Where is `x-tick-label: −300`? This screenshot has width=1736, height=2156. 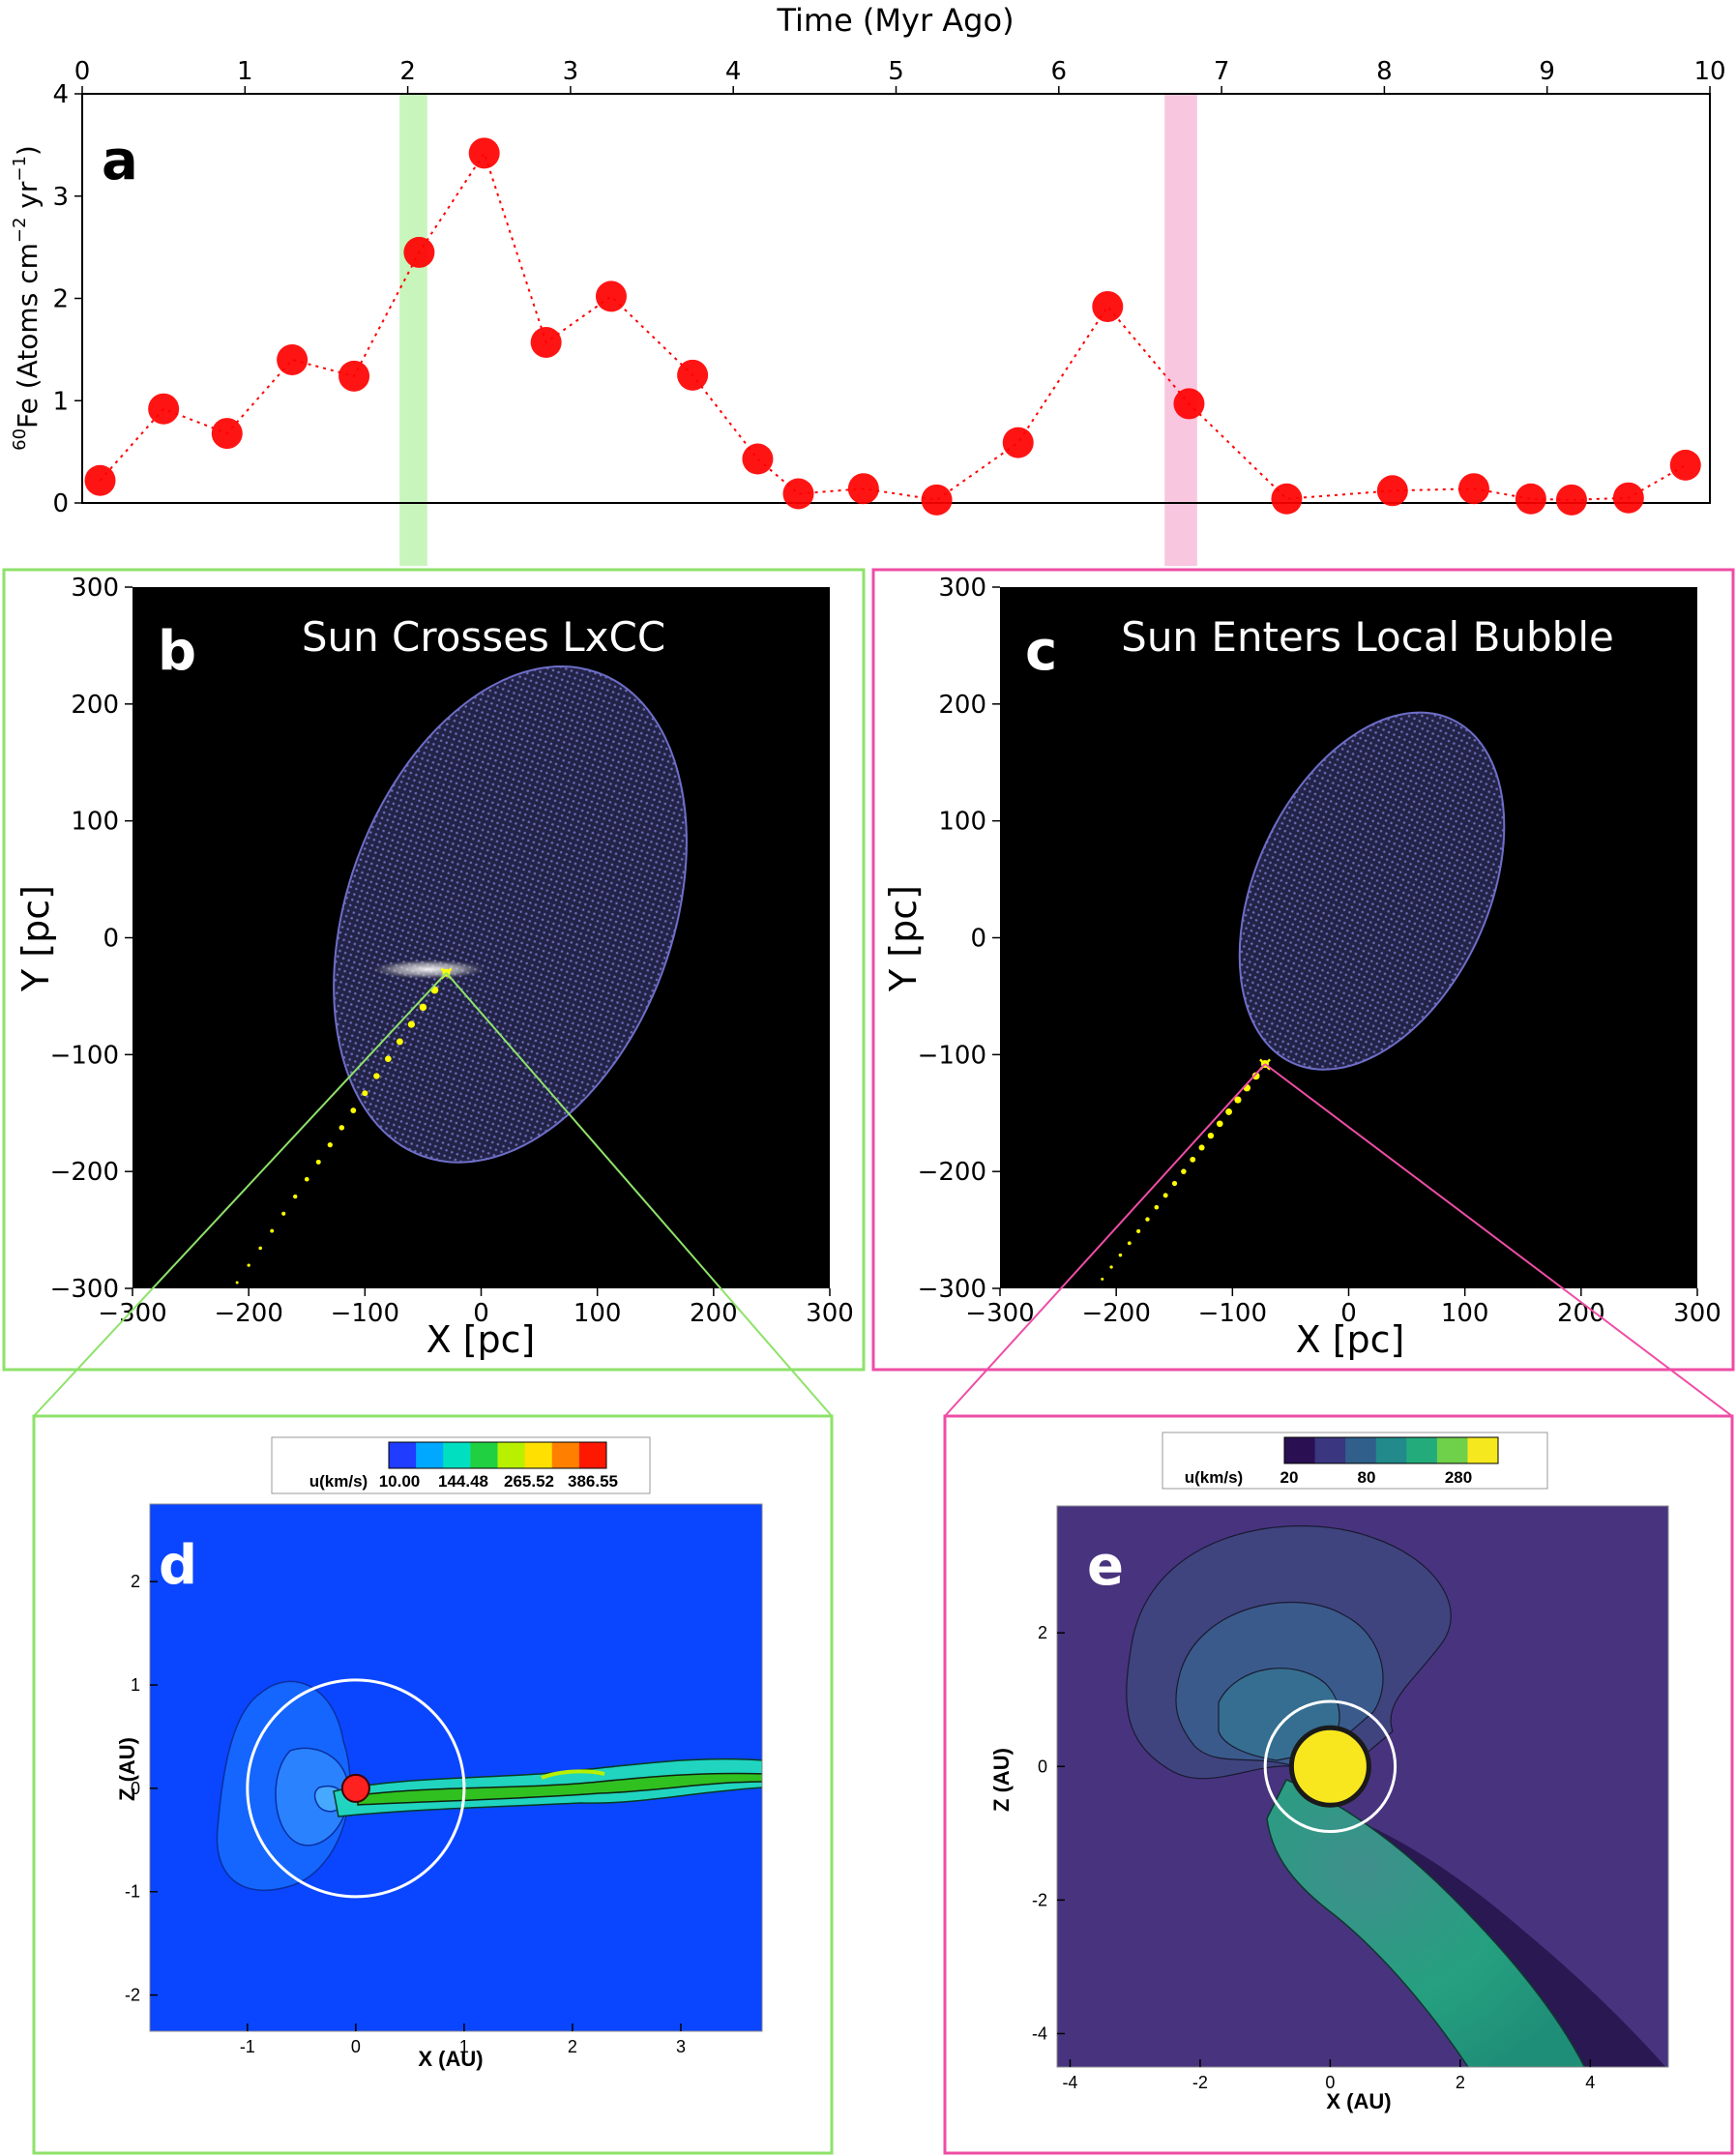 x-tick-label: −300 is located at coordinates (999, 1313).